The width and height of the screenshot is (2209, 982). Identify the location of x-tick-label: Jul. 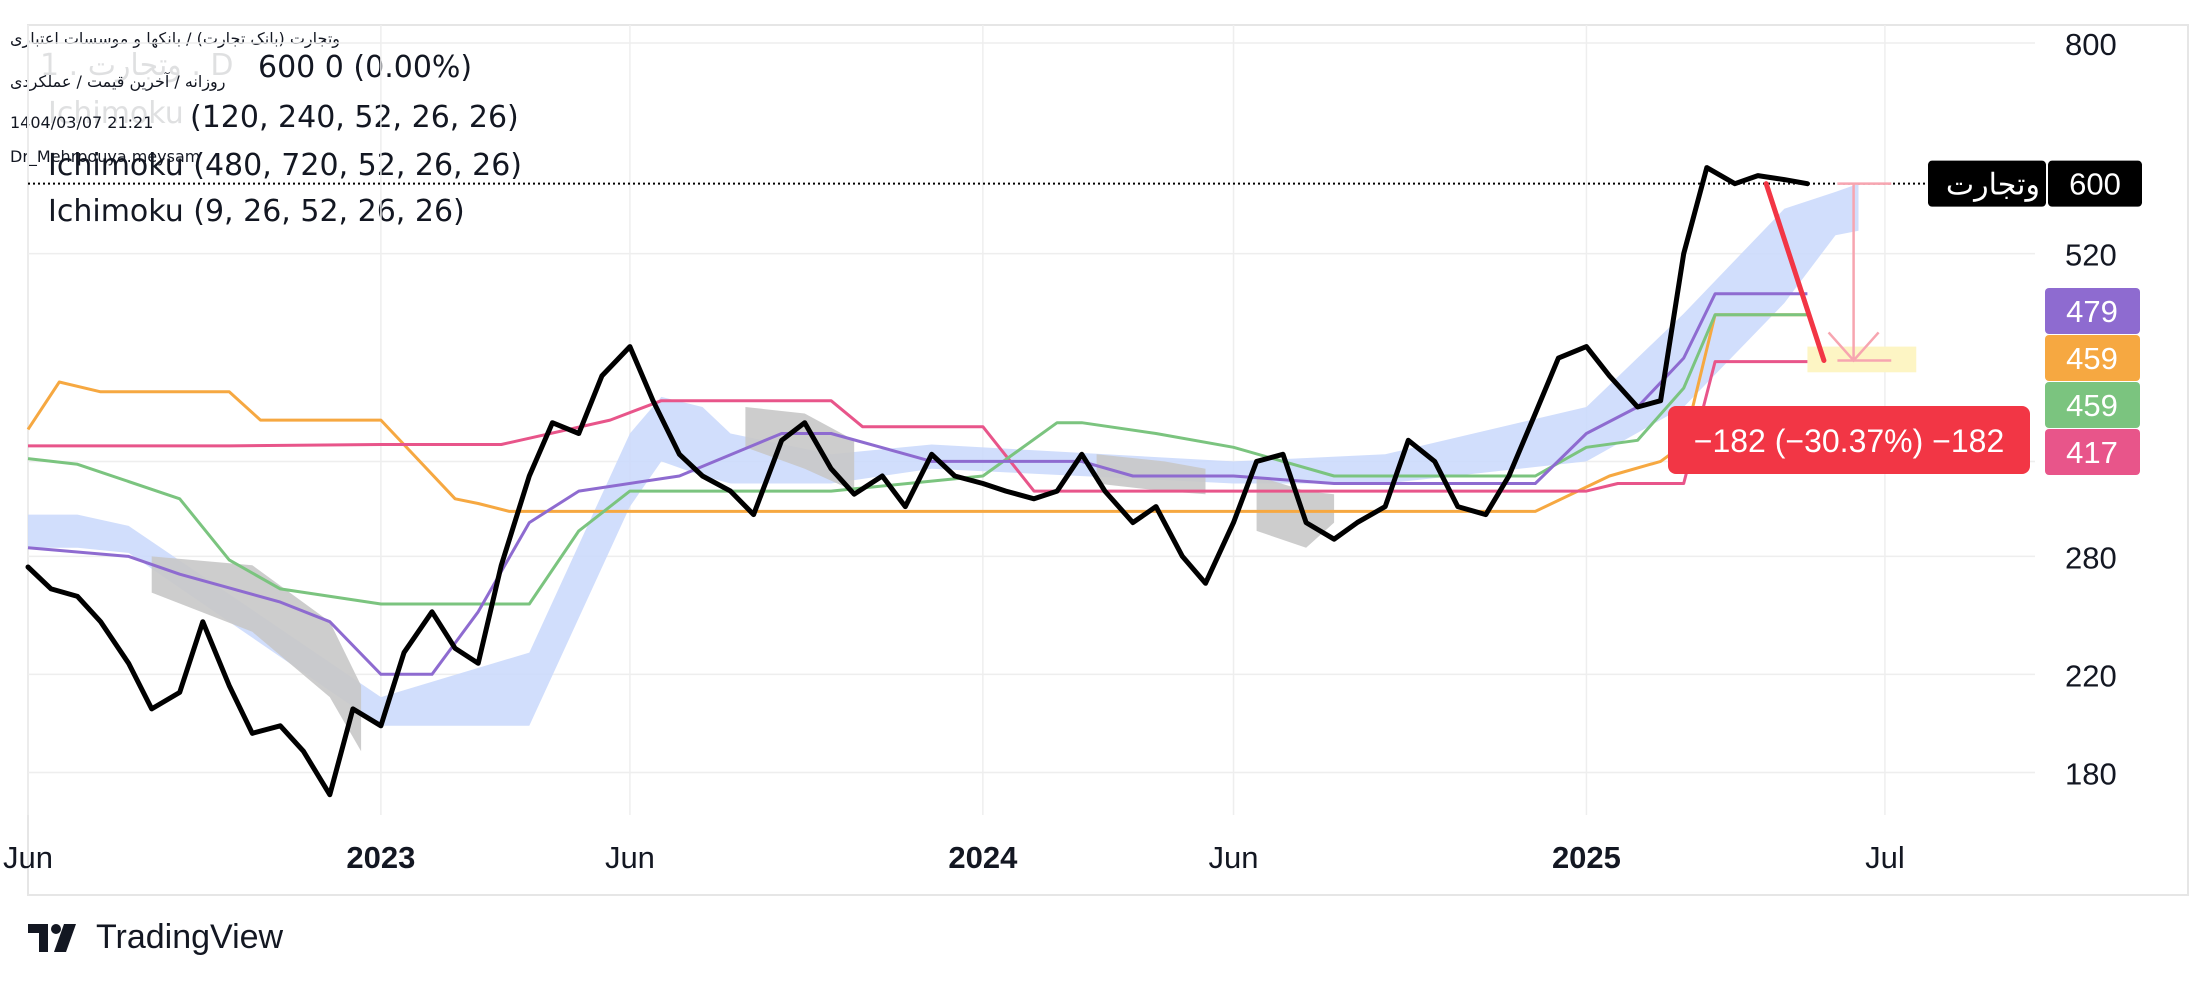
(1885, 857).